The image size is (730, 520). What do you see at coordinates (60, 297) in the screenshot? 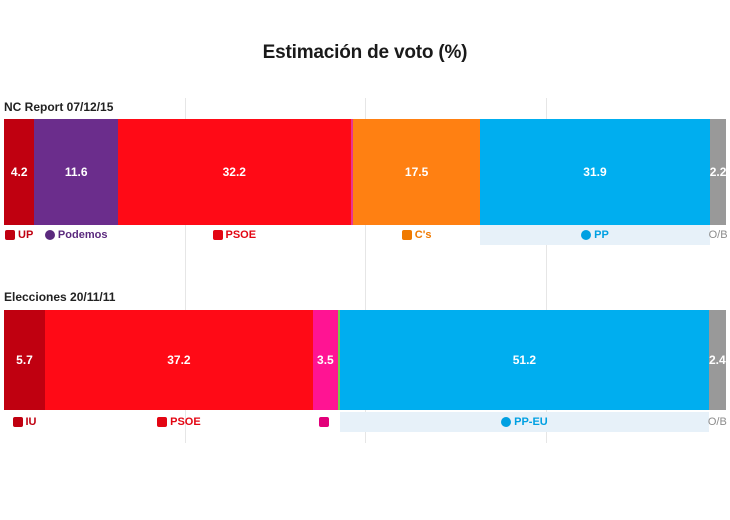
I see `bar-group-title: Elecciones 20/11/11` at bounding box center [60, 297].